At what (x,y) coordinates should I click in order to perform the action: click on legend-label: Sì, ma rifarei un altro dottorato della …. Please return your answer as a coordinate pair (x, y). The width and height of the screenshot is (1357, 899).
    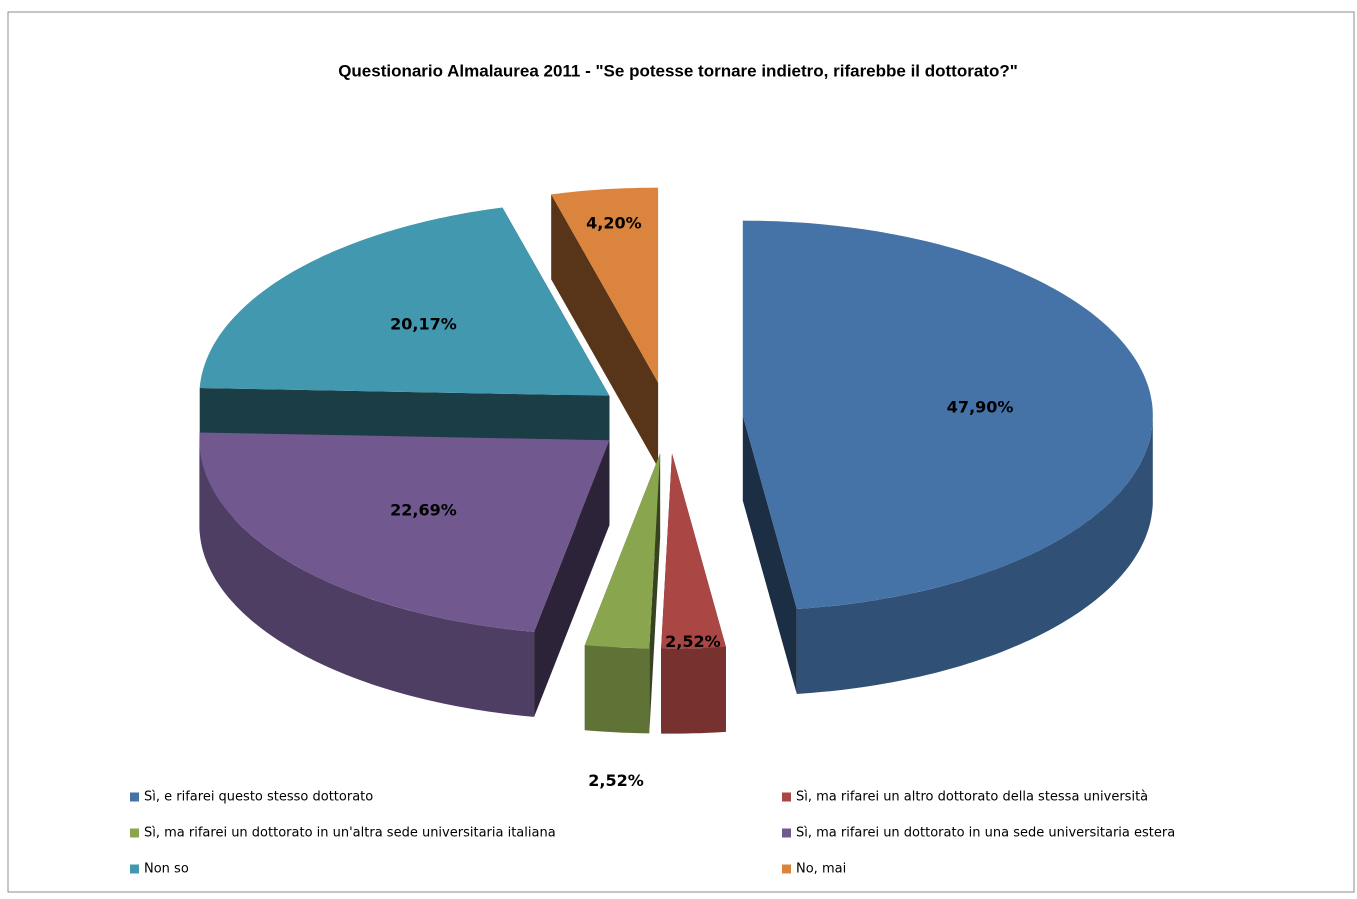
    Looking at the image, I should click on (972, 797).